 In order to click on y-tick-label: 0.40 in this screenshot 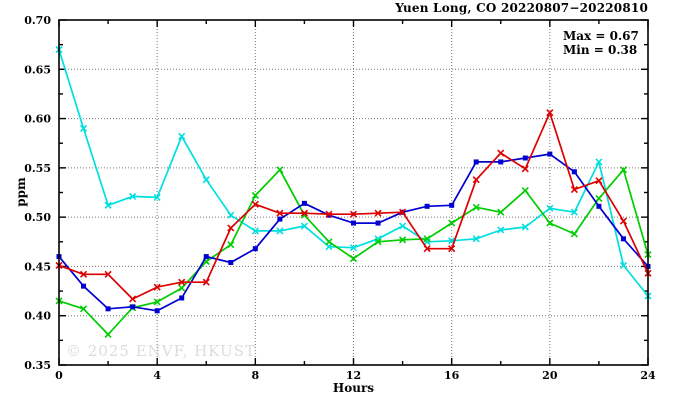, I will do `click(37, 316)`.